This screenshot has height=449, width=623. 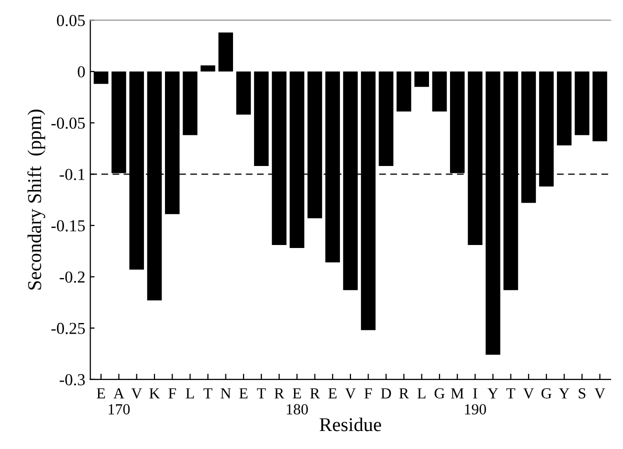 What do you see at coordinates (81, 72) in the screenshot?
I see `y-tick-label: 0` at bounding box center [81, 72].